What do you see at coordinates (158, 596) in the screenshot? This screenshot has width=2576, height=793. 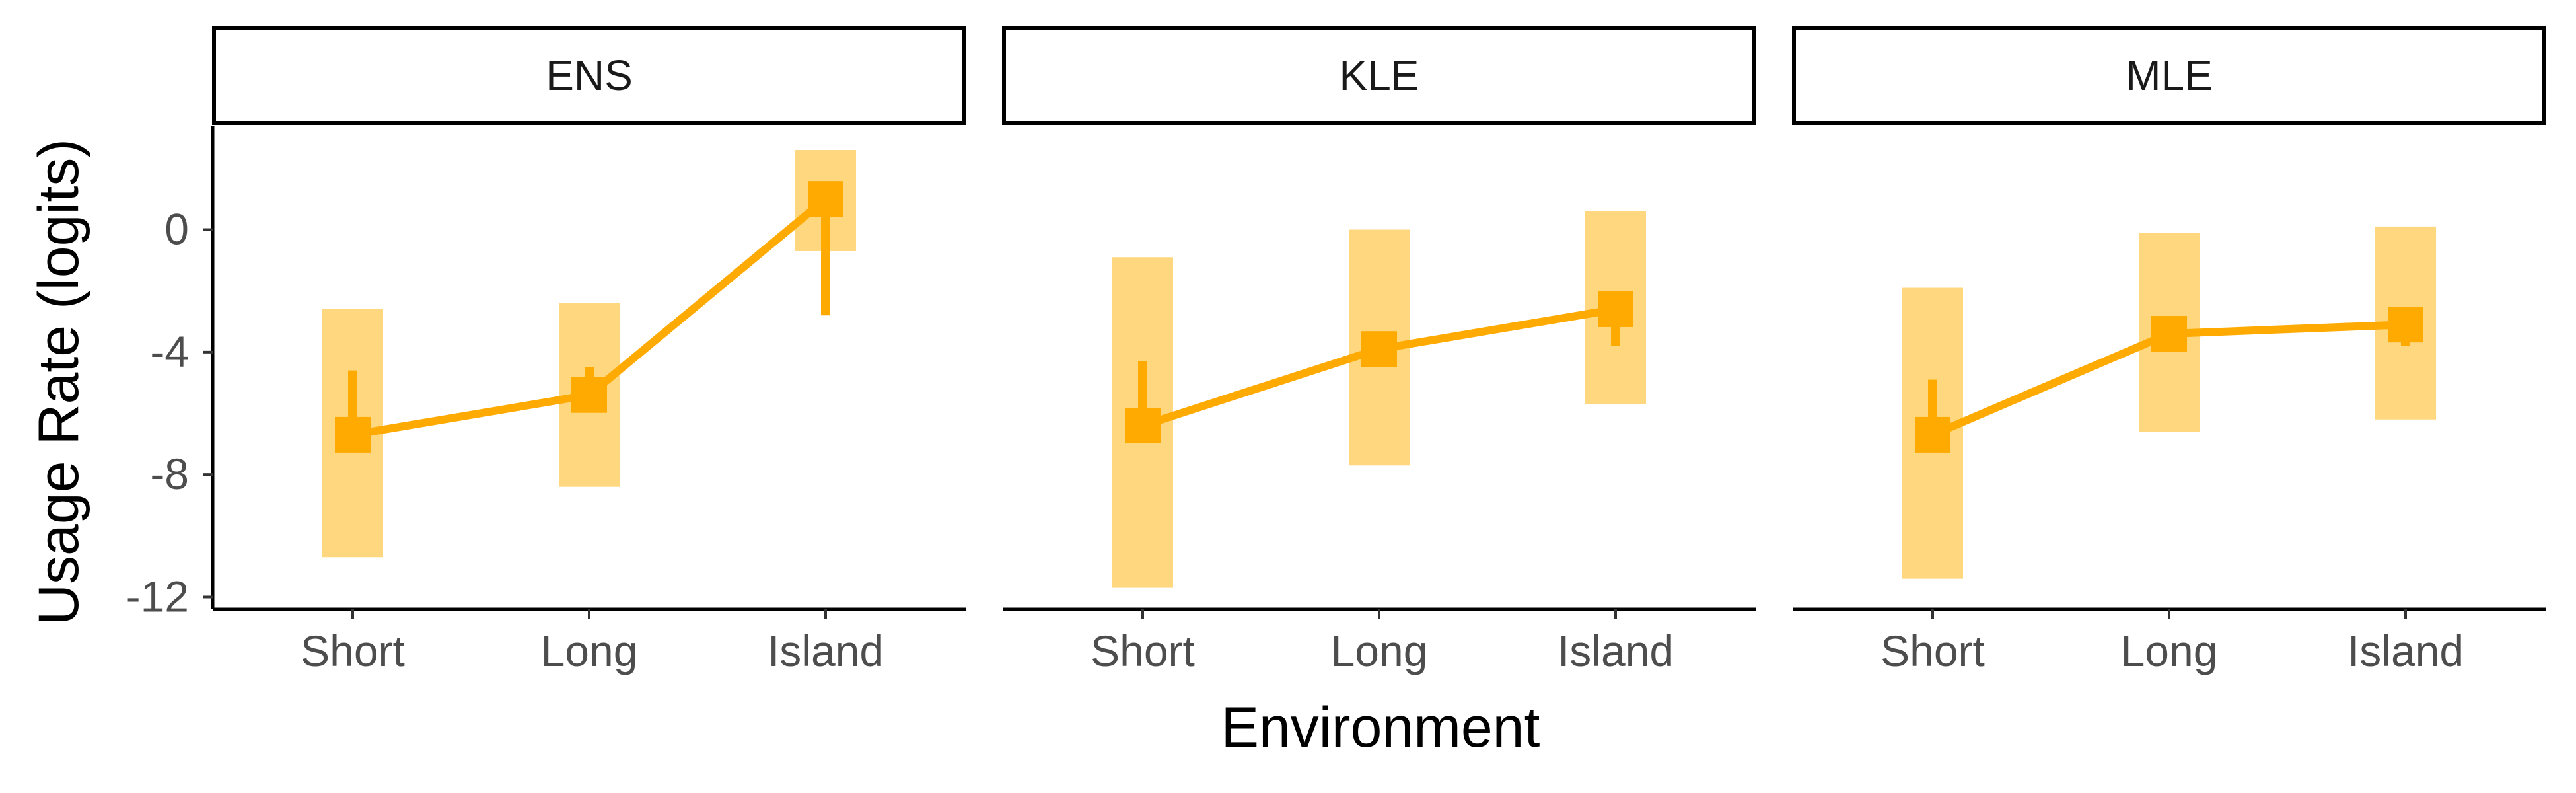 I see `y-tick-label: -12` at bounding box center [158, 596].